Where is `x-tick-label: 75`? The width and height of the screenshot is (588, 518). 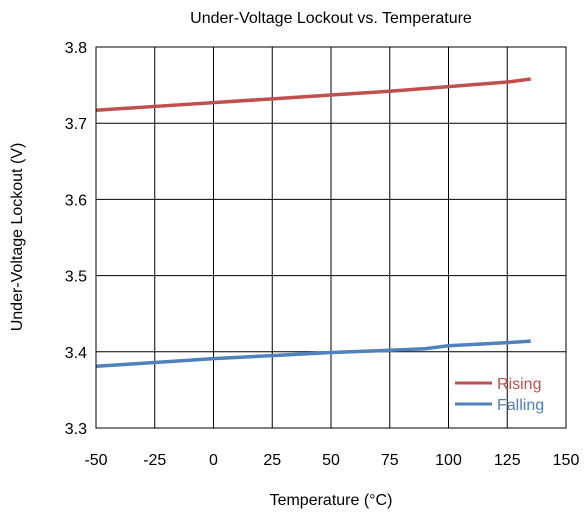
x-tick-label: 75 is located at coordinates (390, 460).